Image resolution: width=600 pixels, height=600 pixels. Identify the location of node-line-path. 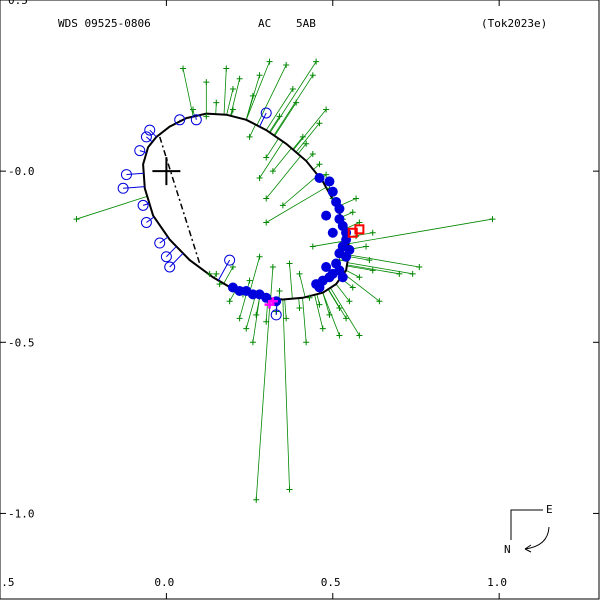
(180, 200).